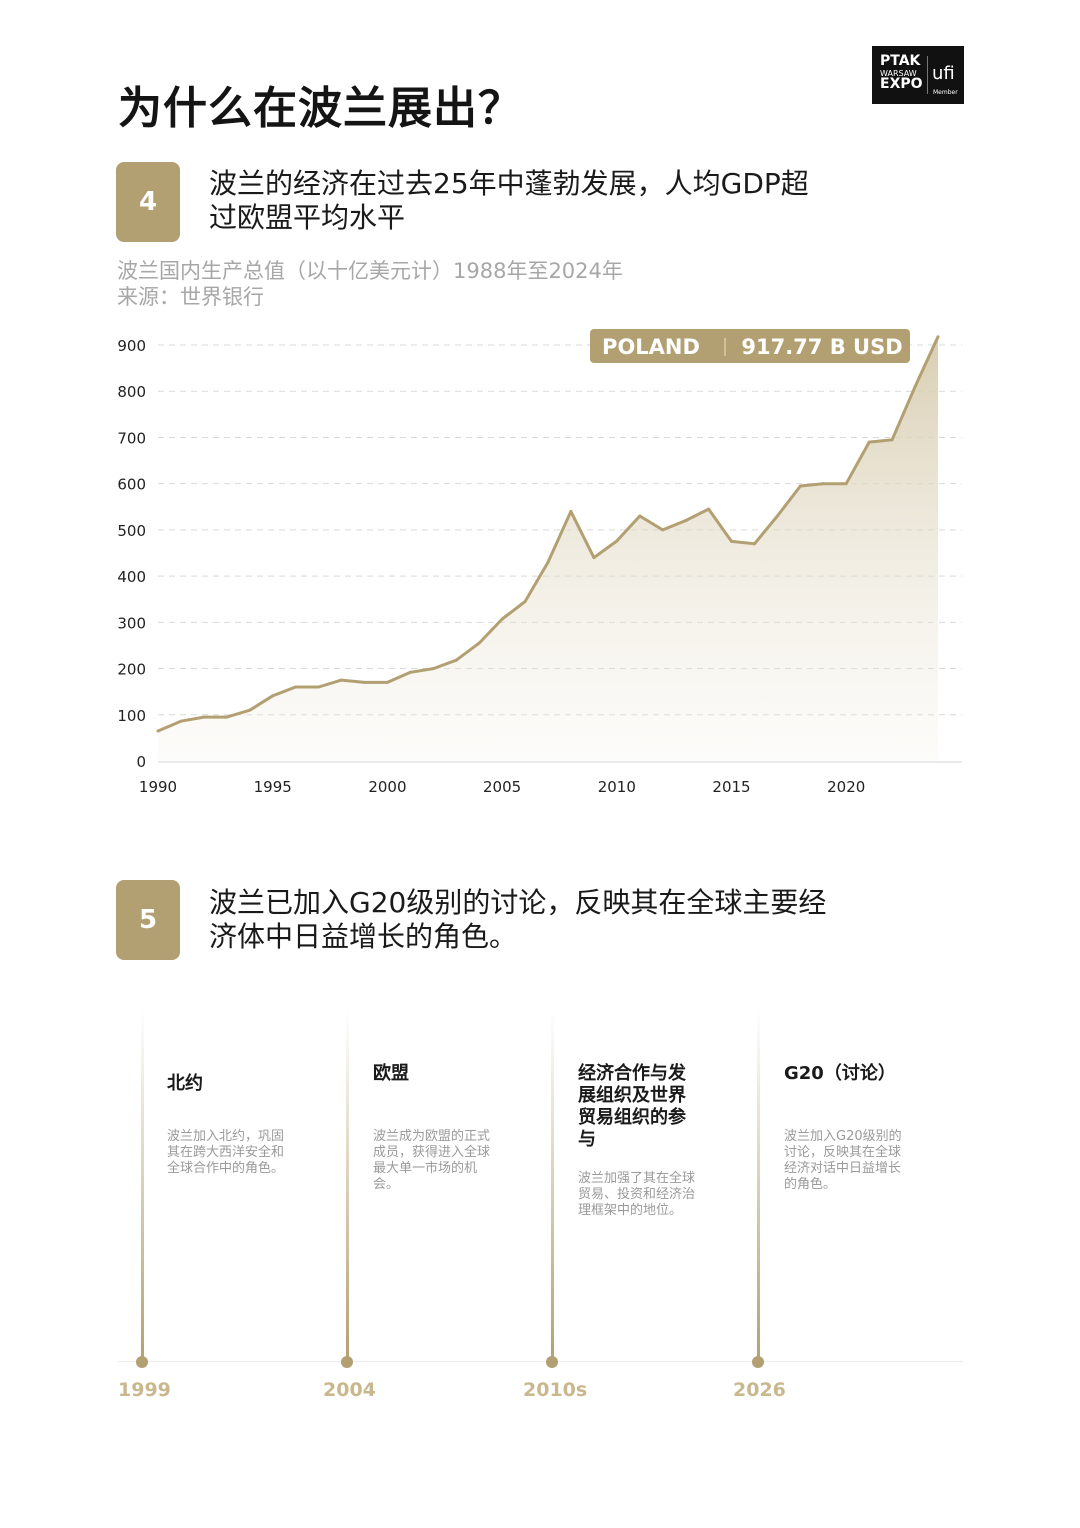  Describe the element at coordinates (843, 1168) in the screenshot. I see `desc-line: 经济对话中日益增长` at that location.